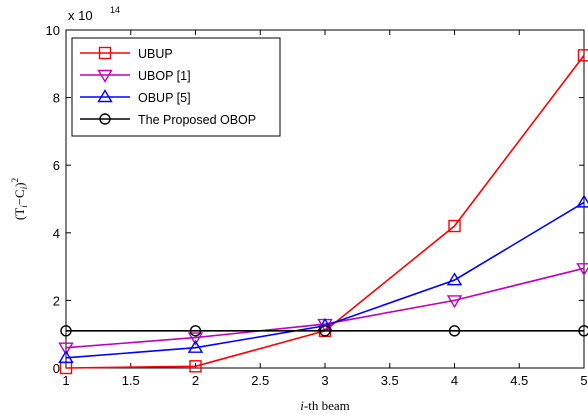  I want to click on x-tick-label: 4.5, so click(519, 380).